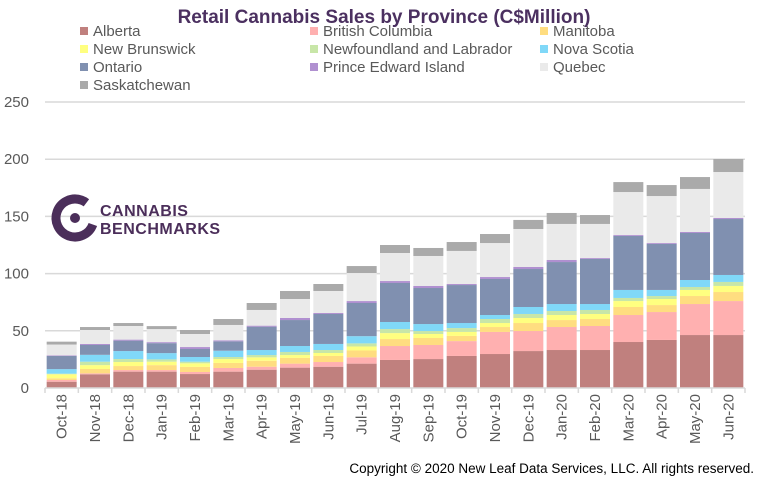 This screenshot has width=769, height=481. Describe the element at coordinates (378, 31) in the screenshot. I see `legend-label: British Columbia` at that location.